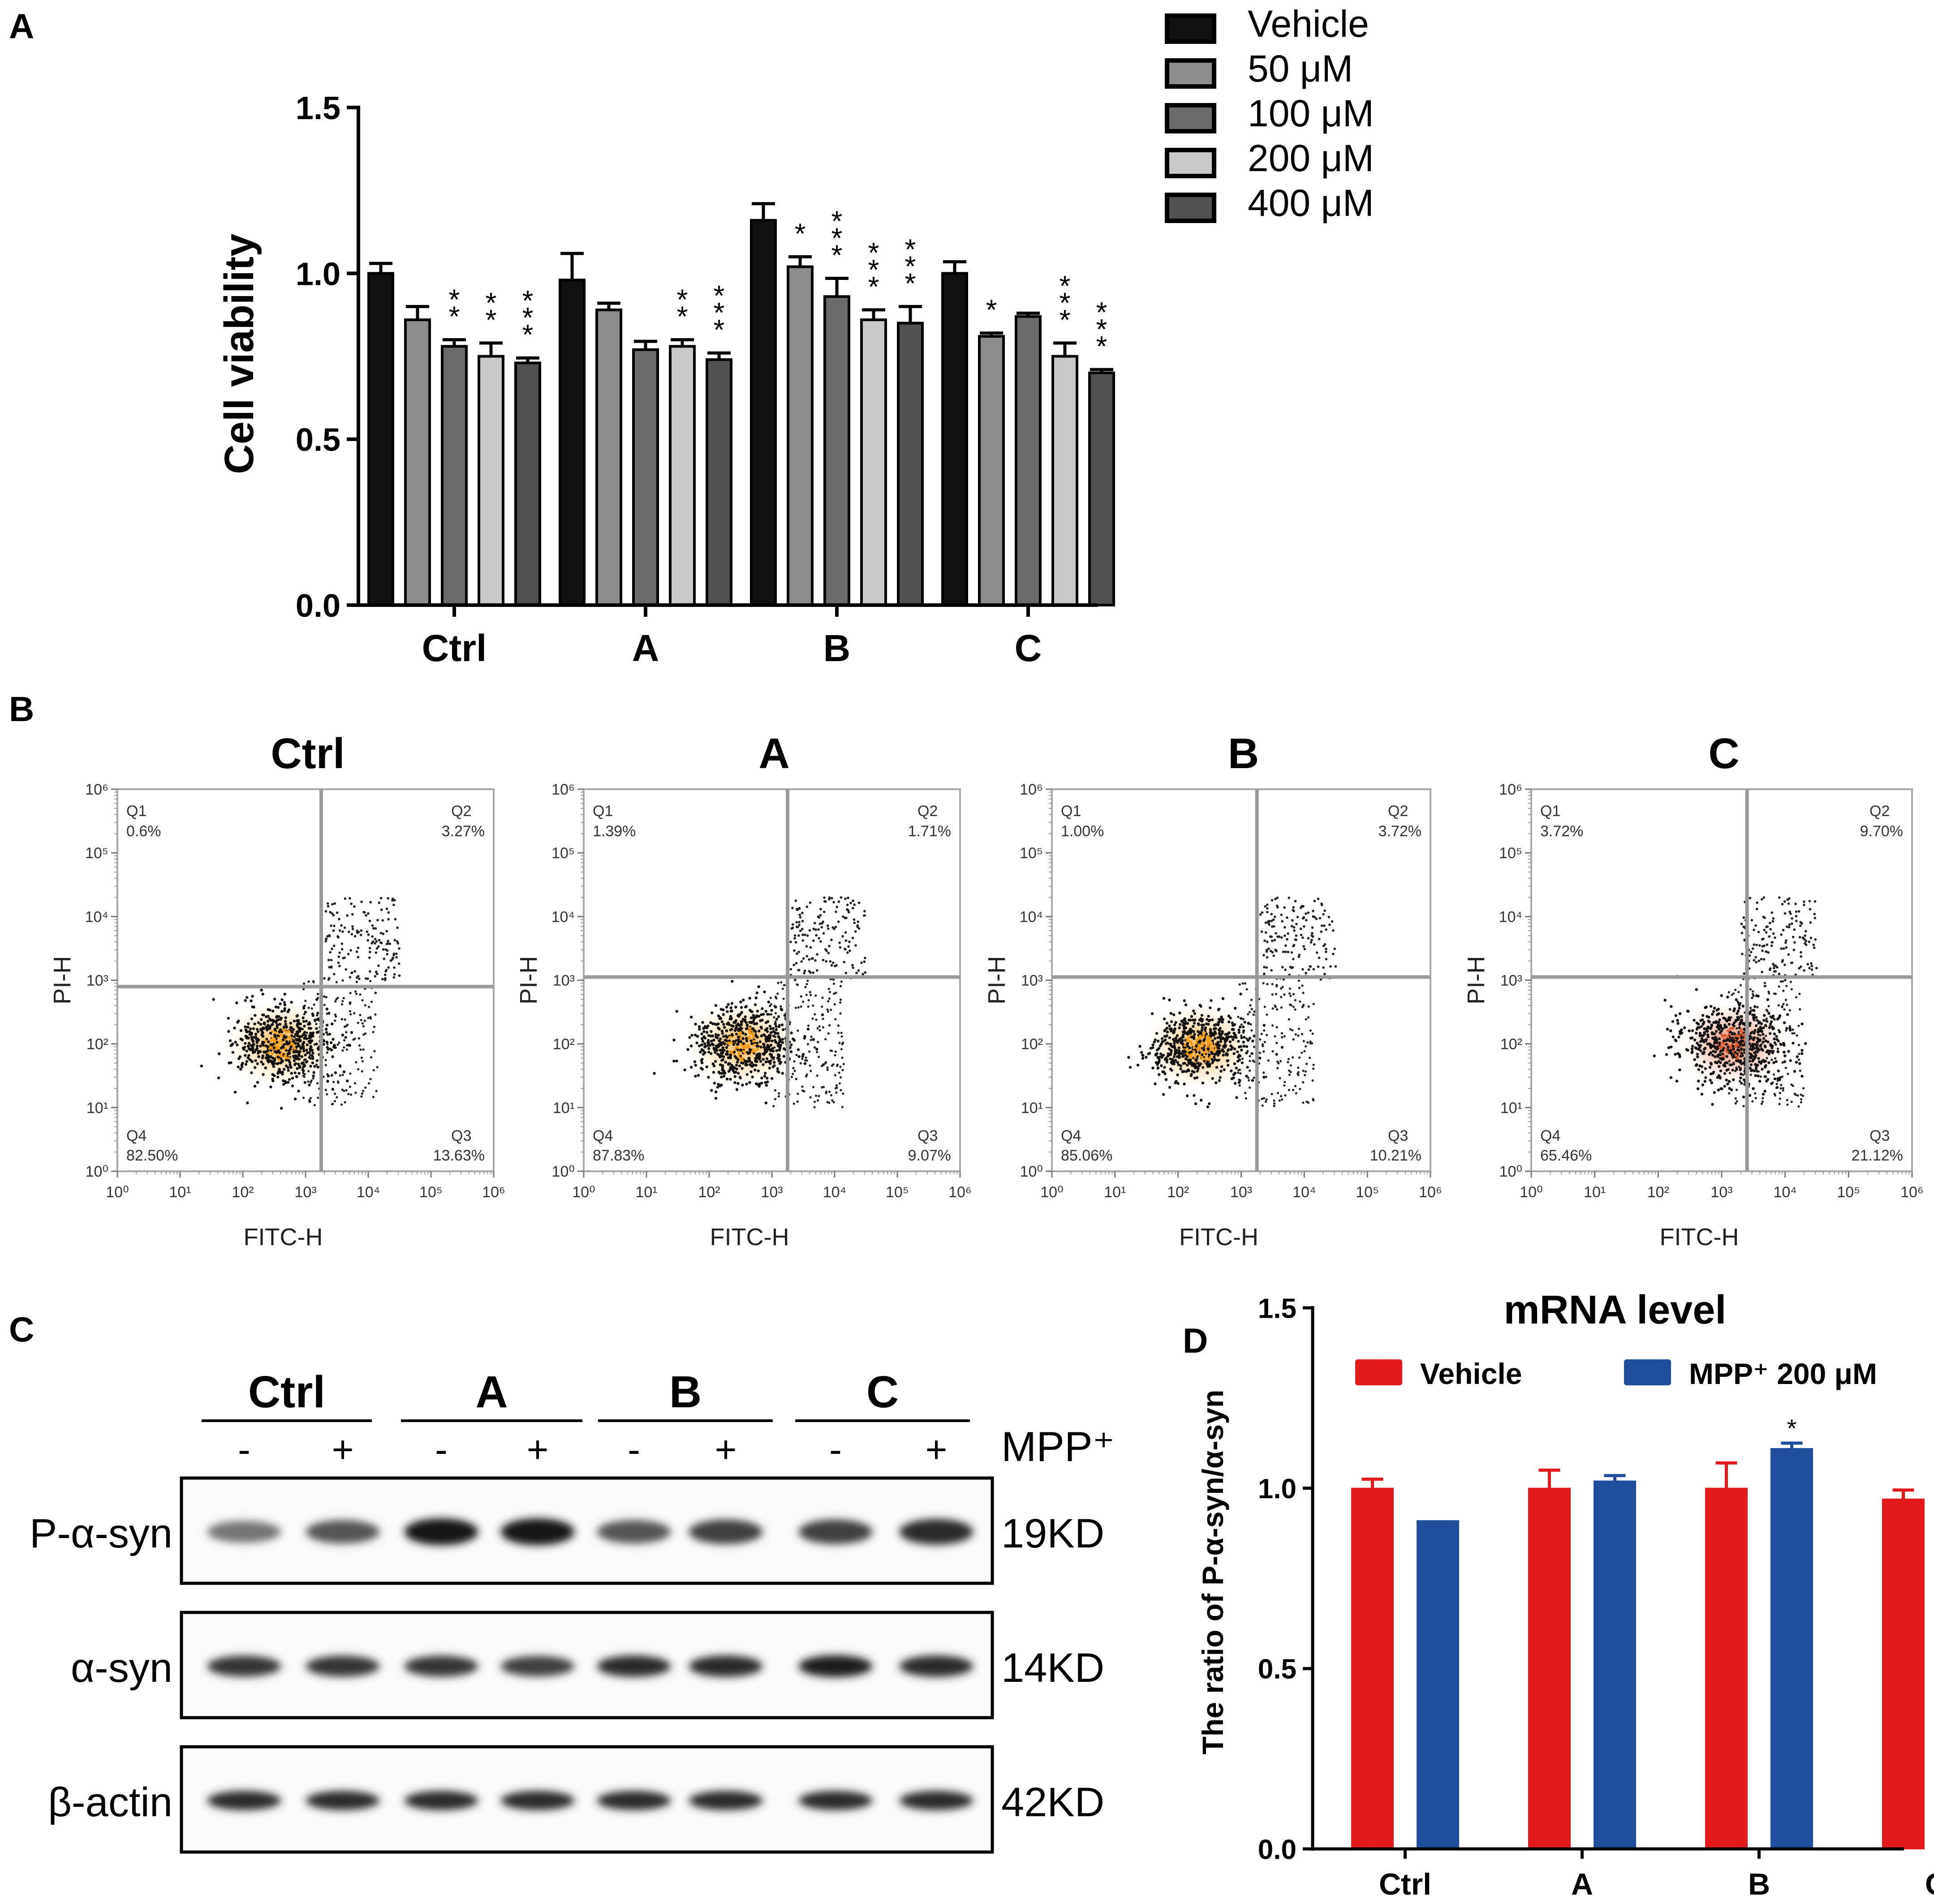 This screenshot has width=1934, height=1904. I want to click on x-tick-label: 10⁵, so click(431, 1192).